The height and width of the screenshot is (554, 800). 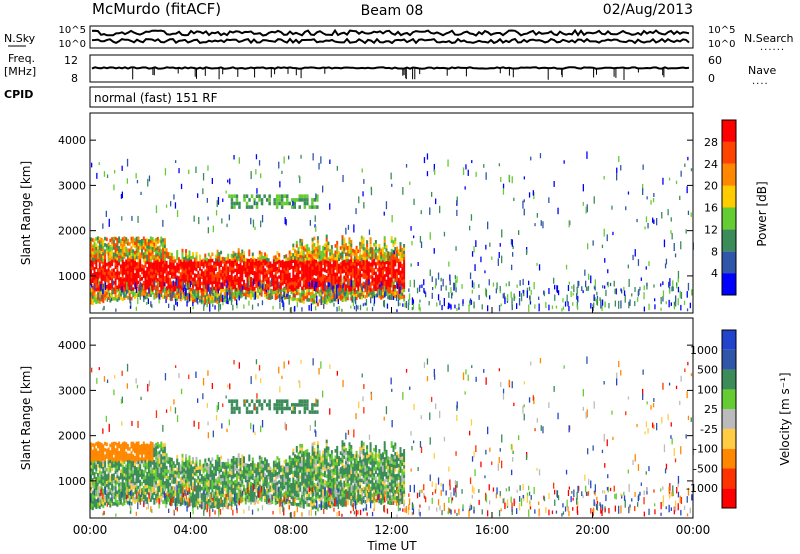 I want to click on beam-title: Beam 08, so click(x=392, y=11).